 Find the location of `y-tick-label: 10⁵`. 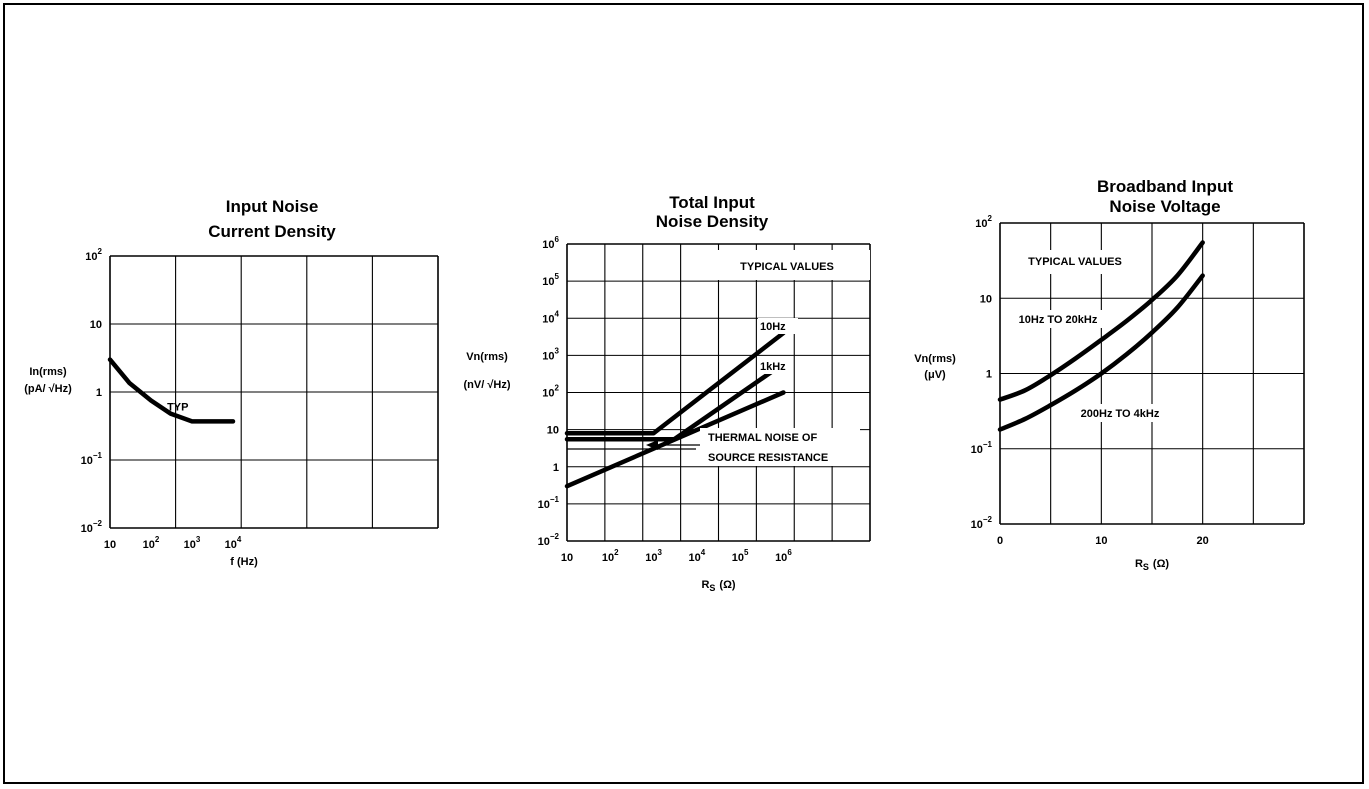

y-tick-label: 10⁵ is located at coordinates (550, 280).